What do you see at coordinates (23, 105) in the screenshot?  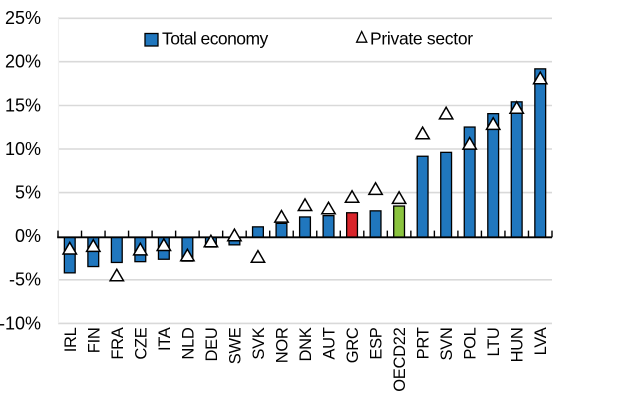 I see `svg-text: 15%` at bounding box center [23, 105].